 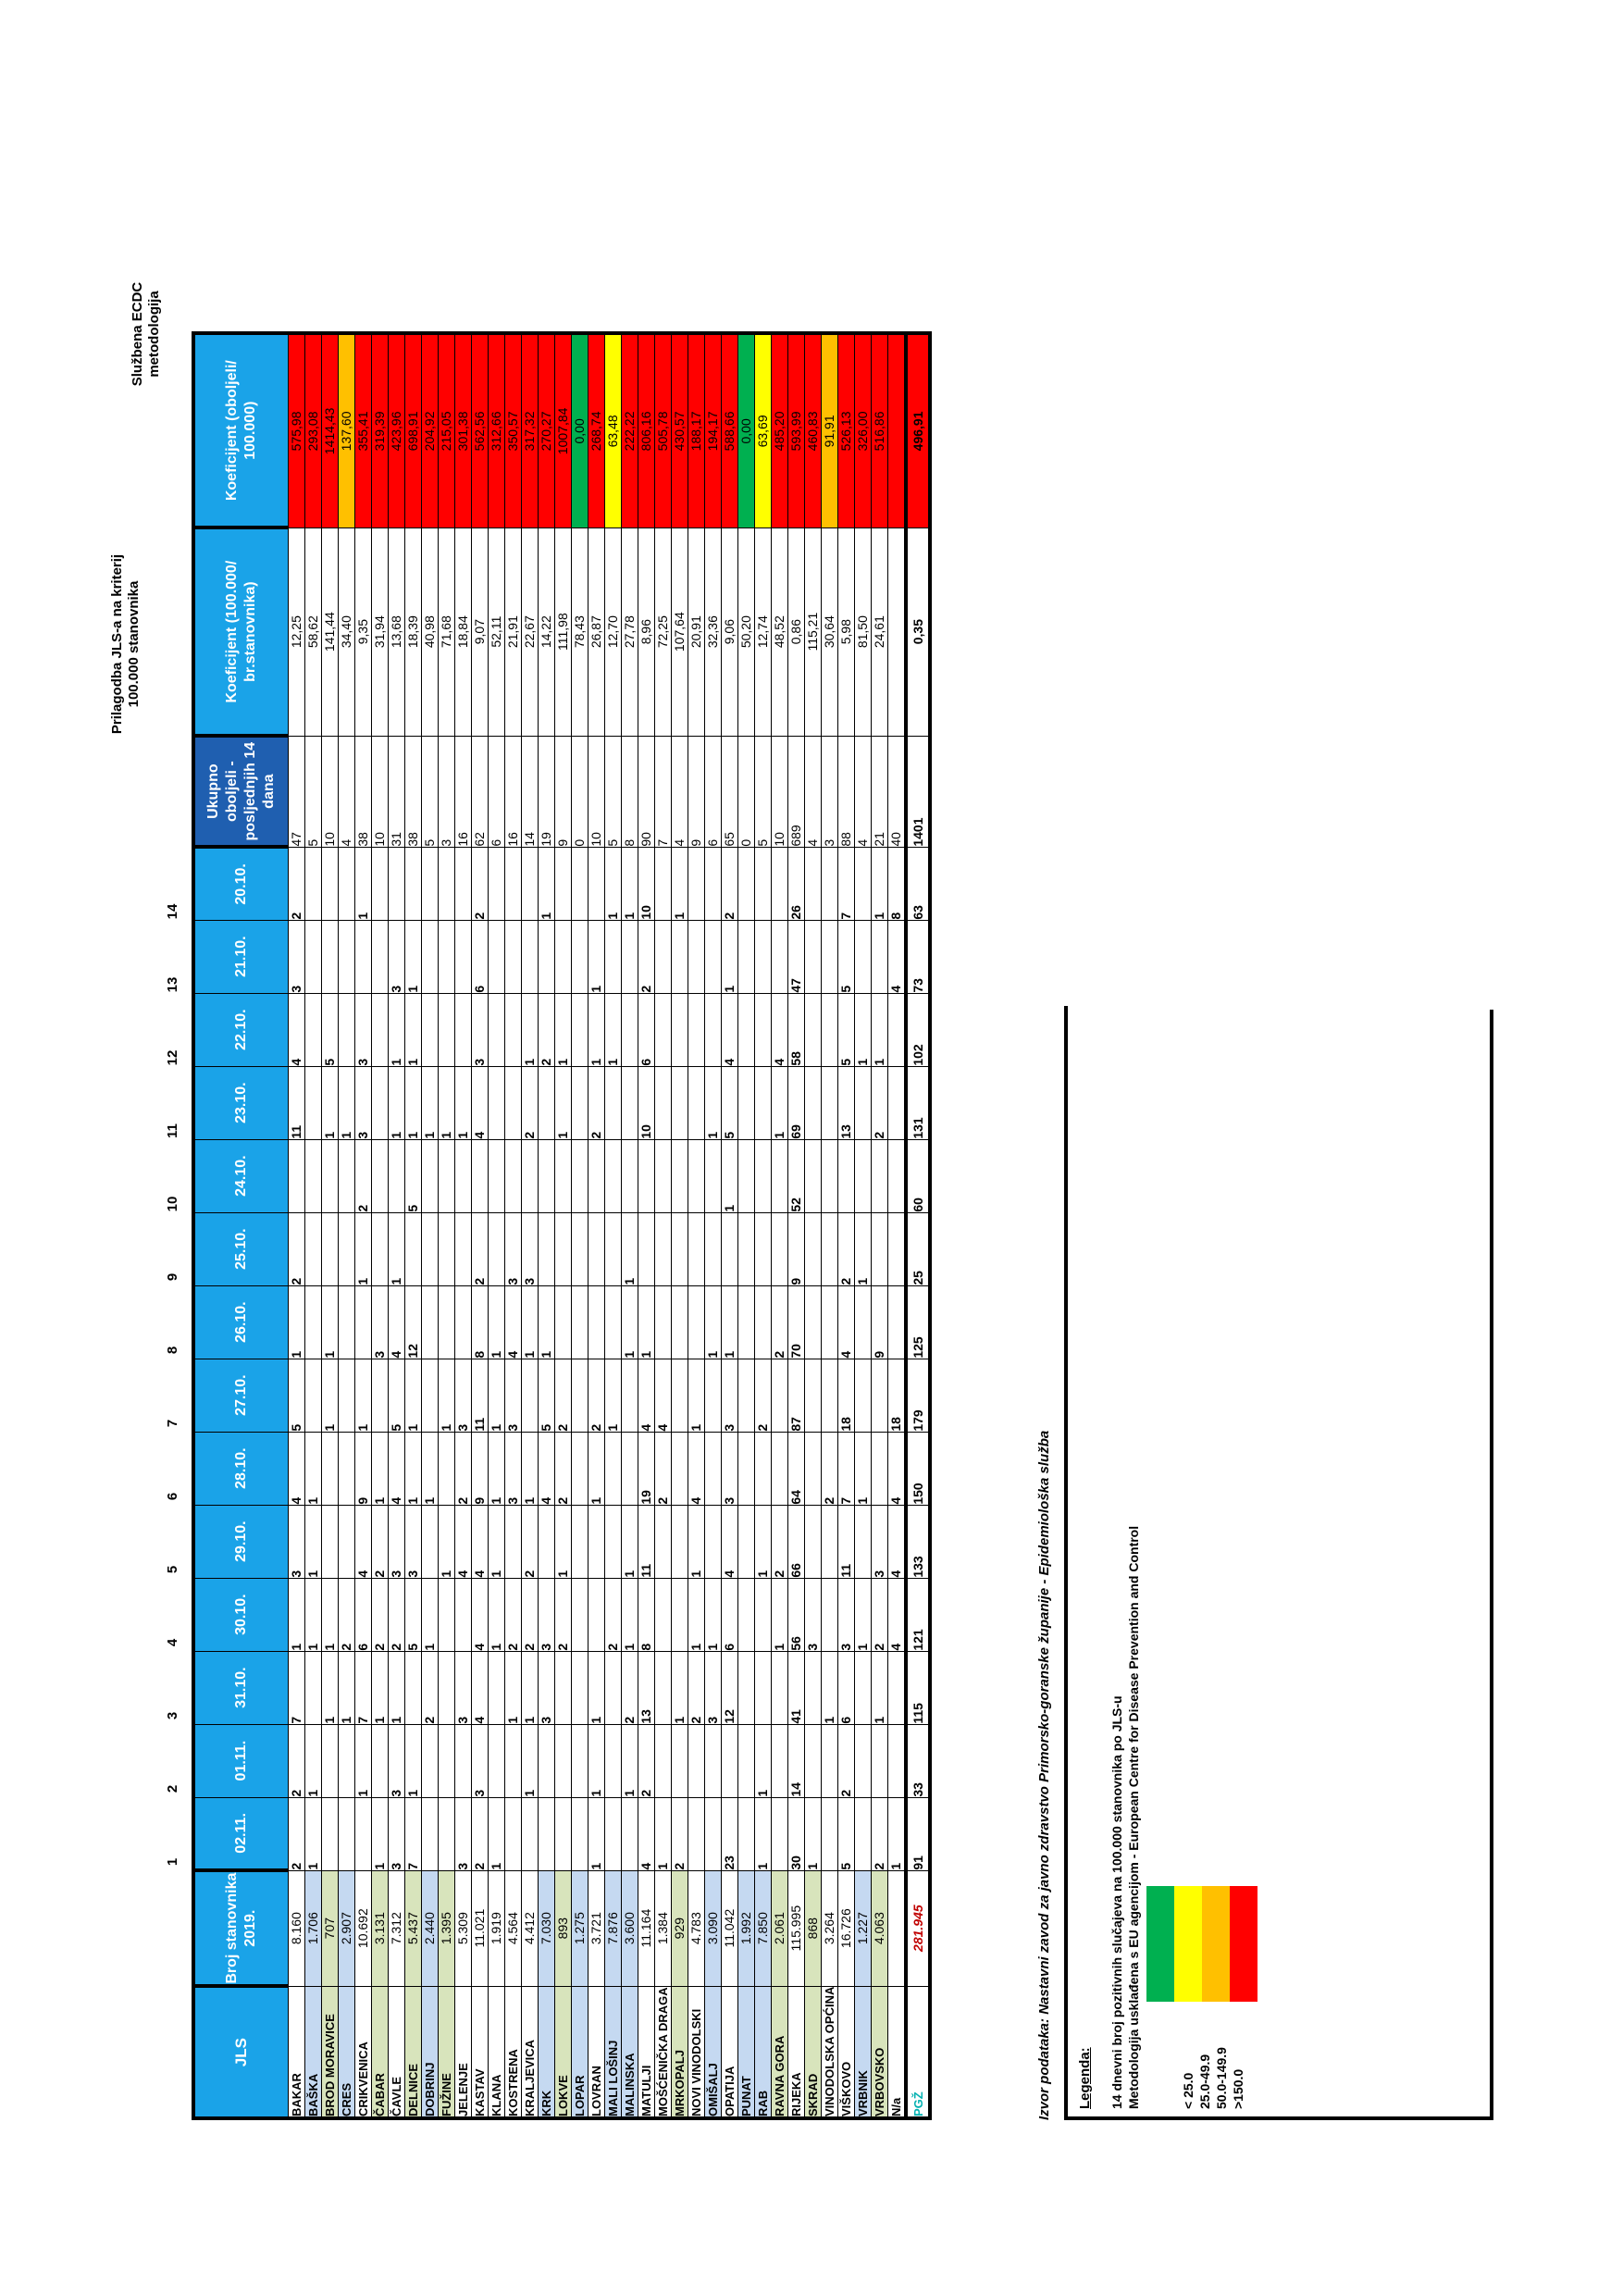 I want to click on total-cases: 8, so click(x=629, y=792).